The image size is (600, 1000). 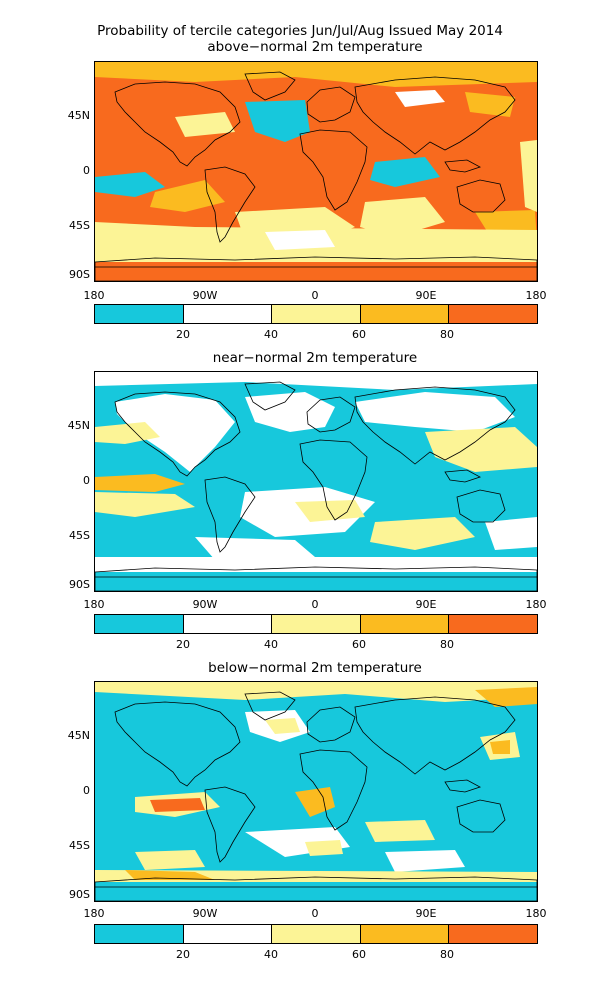 I want to click on colorbar-near, so click(x=316, y=624).